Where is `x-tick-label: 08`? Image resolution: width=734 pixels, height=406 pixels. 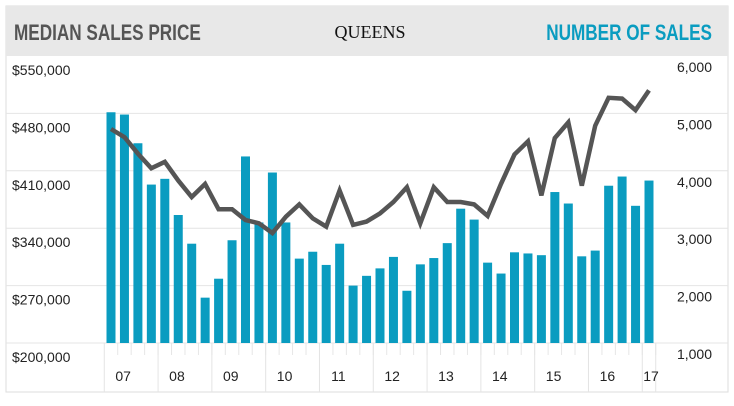
x-tick-label: 08 is located at coordinates (177, 376).